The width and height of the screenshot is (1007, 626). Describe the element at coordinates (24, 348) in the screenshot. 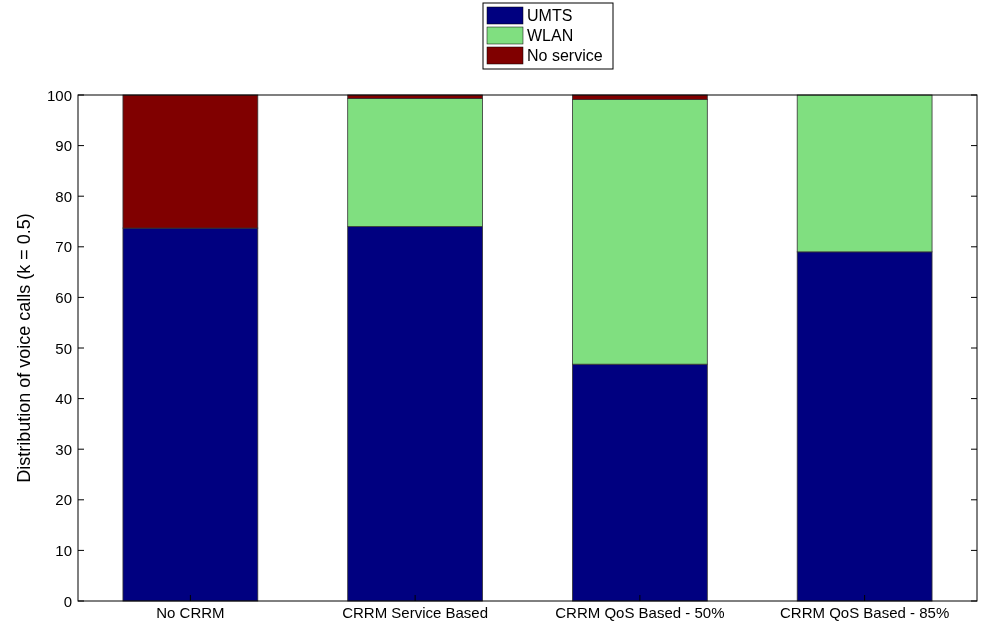

I see `y-axis-title: Distribution of voice calls (k = 0.5)` at that location.